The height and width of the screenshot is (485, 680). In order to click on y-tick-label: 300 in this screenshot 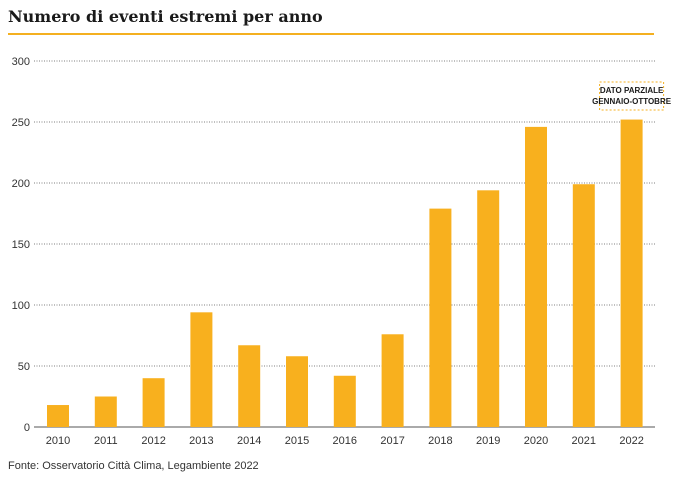, I will do `click(21, 62)`.